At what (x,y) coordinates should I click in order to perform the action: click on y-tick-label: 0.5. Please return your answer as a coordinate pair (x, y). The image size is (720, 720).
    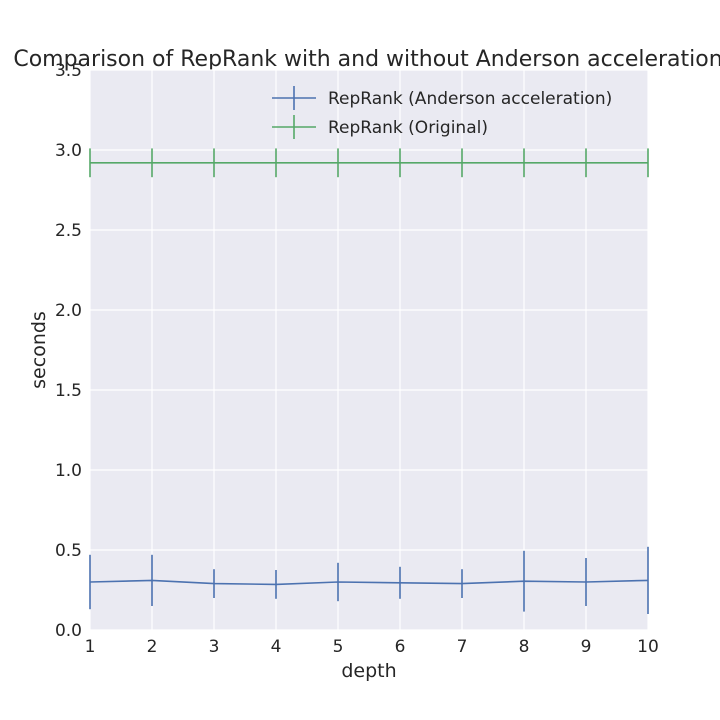
    Looking at the image, I should click on (68, 551).